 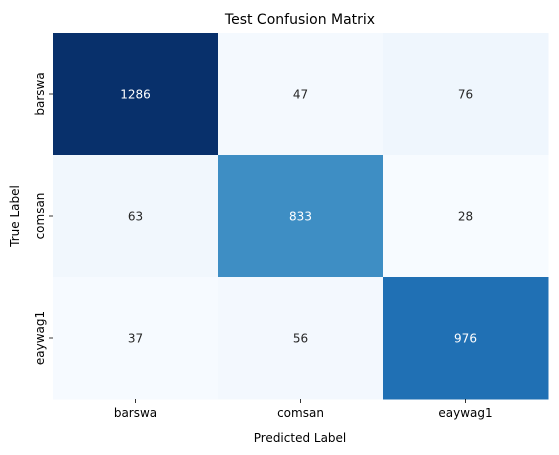 I want to click on y-axis-ticks: barswa comsan eaywag1, so click(x=43, y=218).